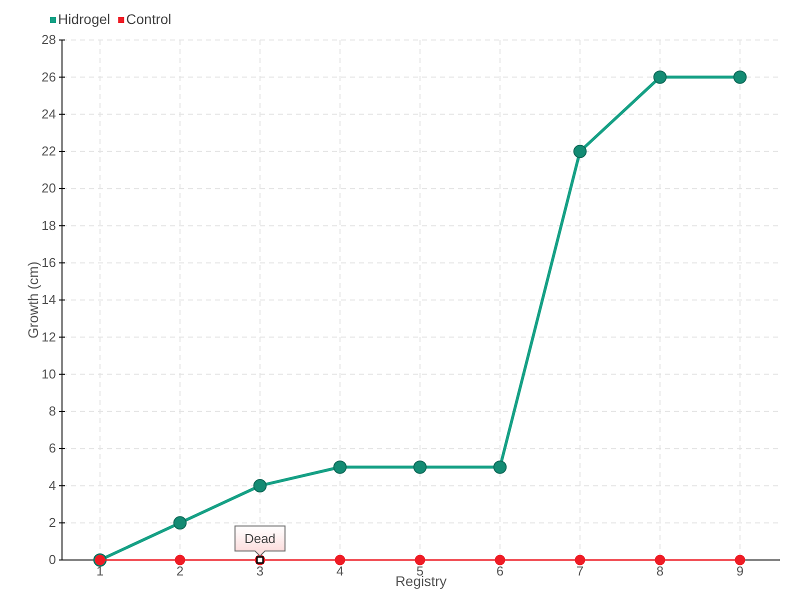 The width and height of the screenshot is (800, 600). Describe the element at coordinates (420, 570) in the screenshot. I see `x-tick-label: 5` at that location.